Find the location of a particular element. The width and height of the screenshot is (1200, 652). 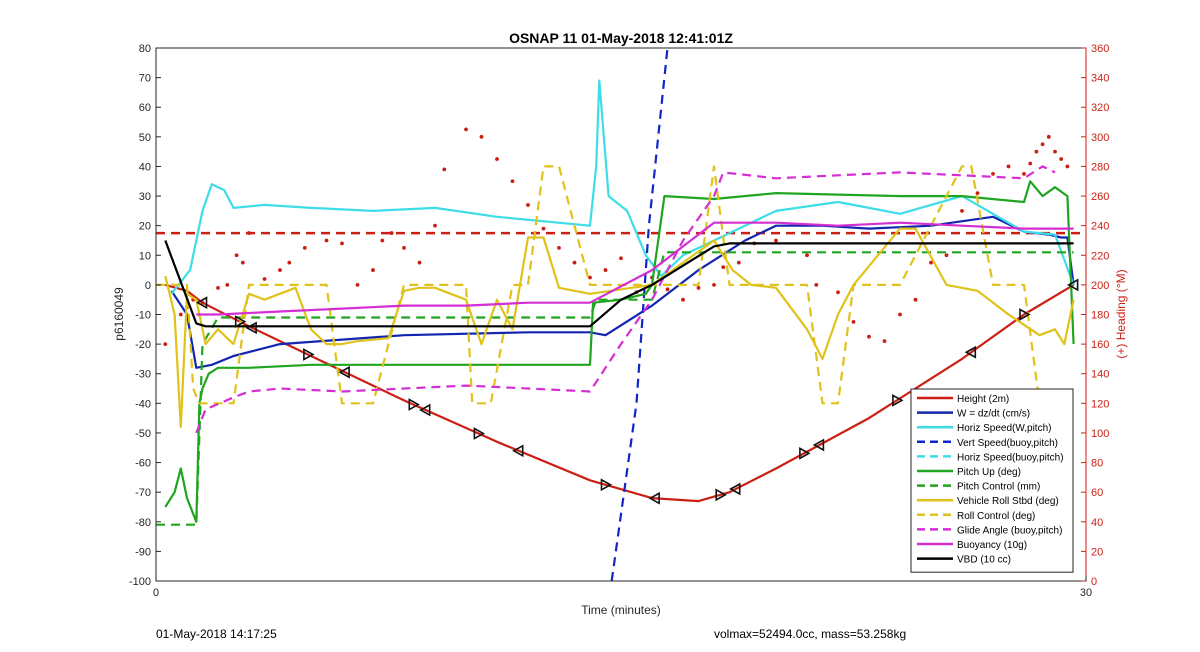

legend-label-vbd-10-cc: VBD (10 cc) is located at coordinates (984, 560).